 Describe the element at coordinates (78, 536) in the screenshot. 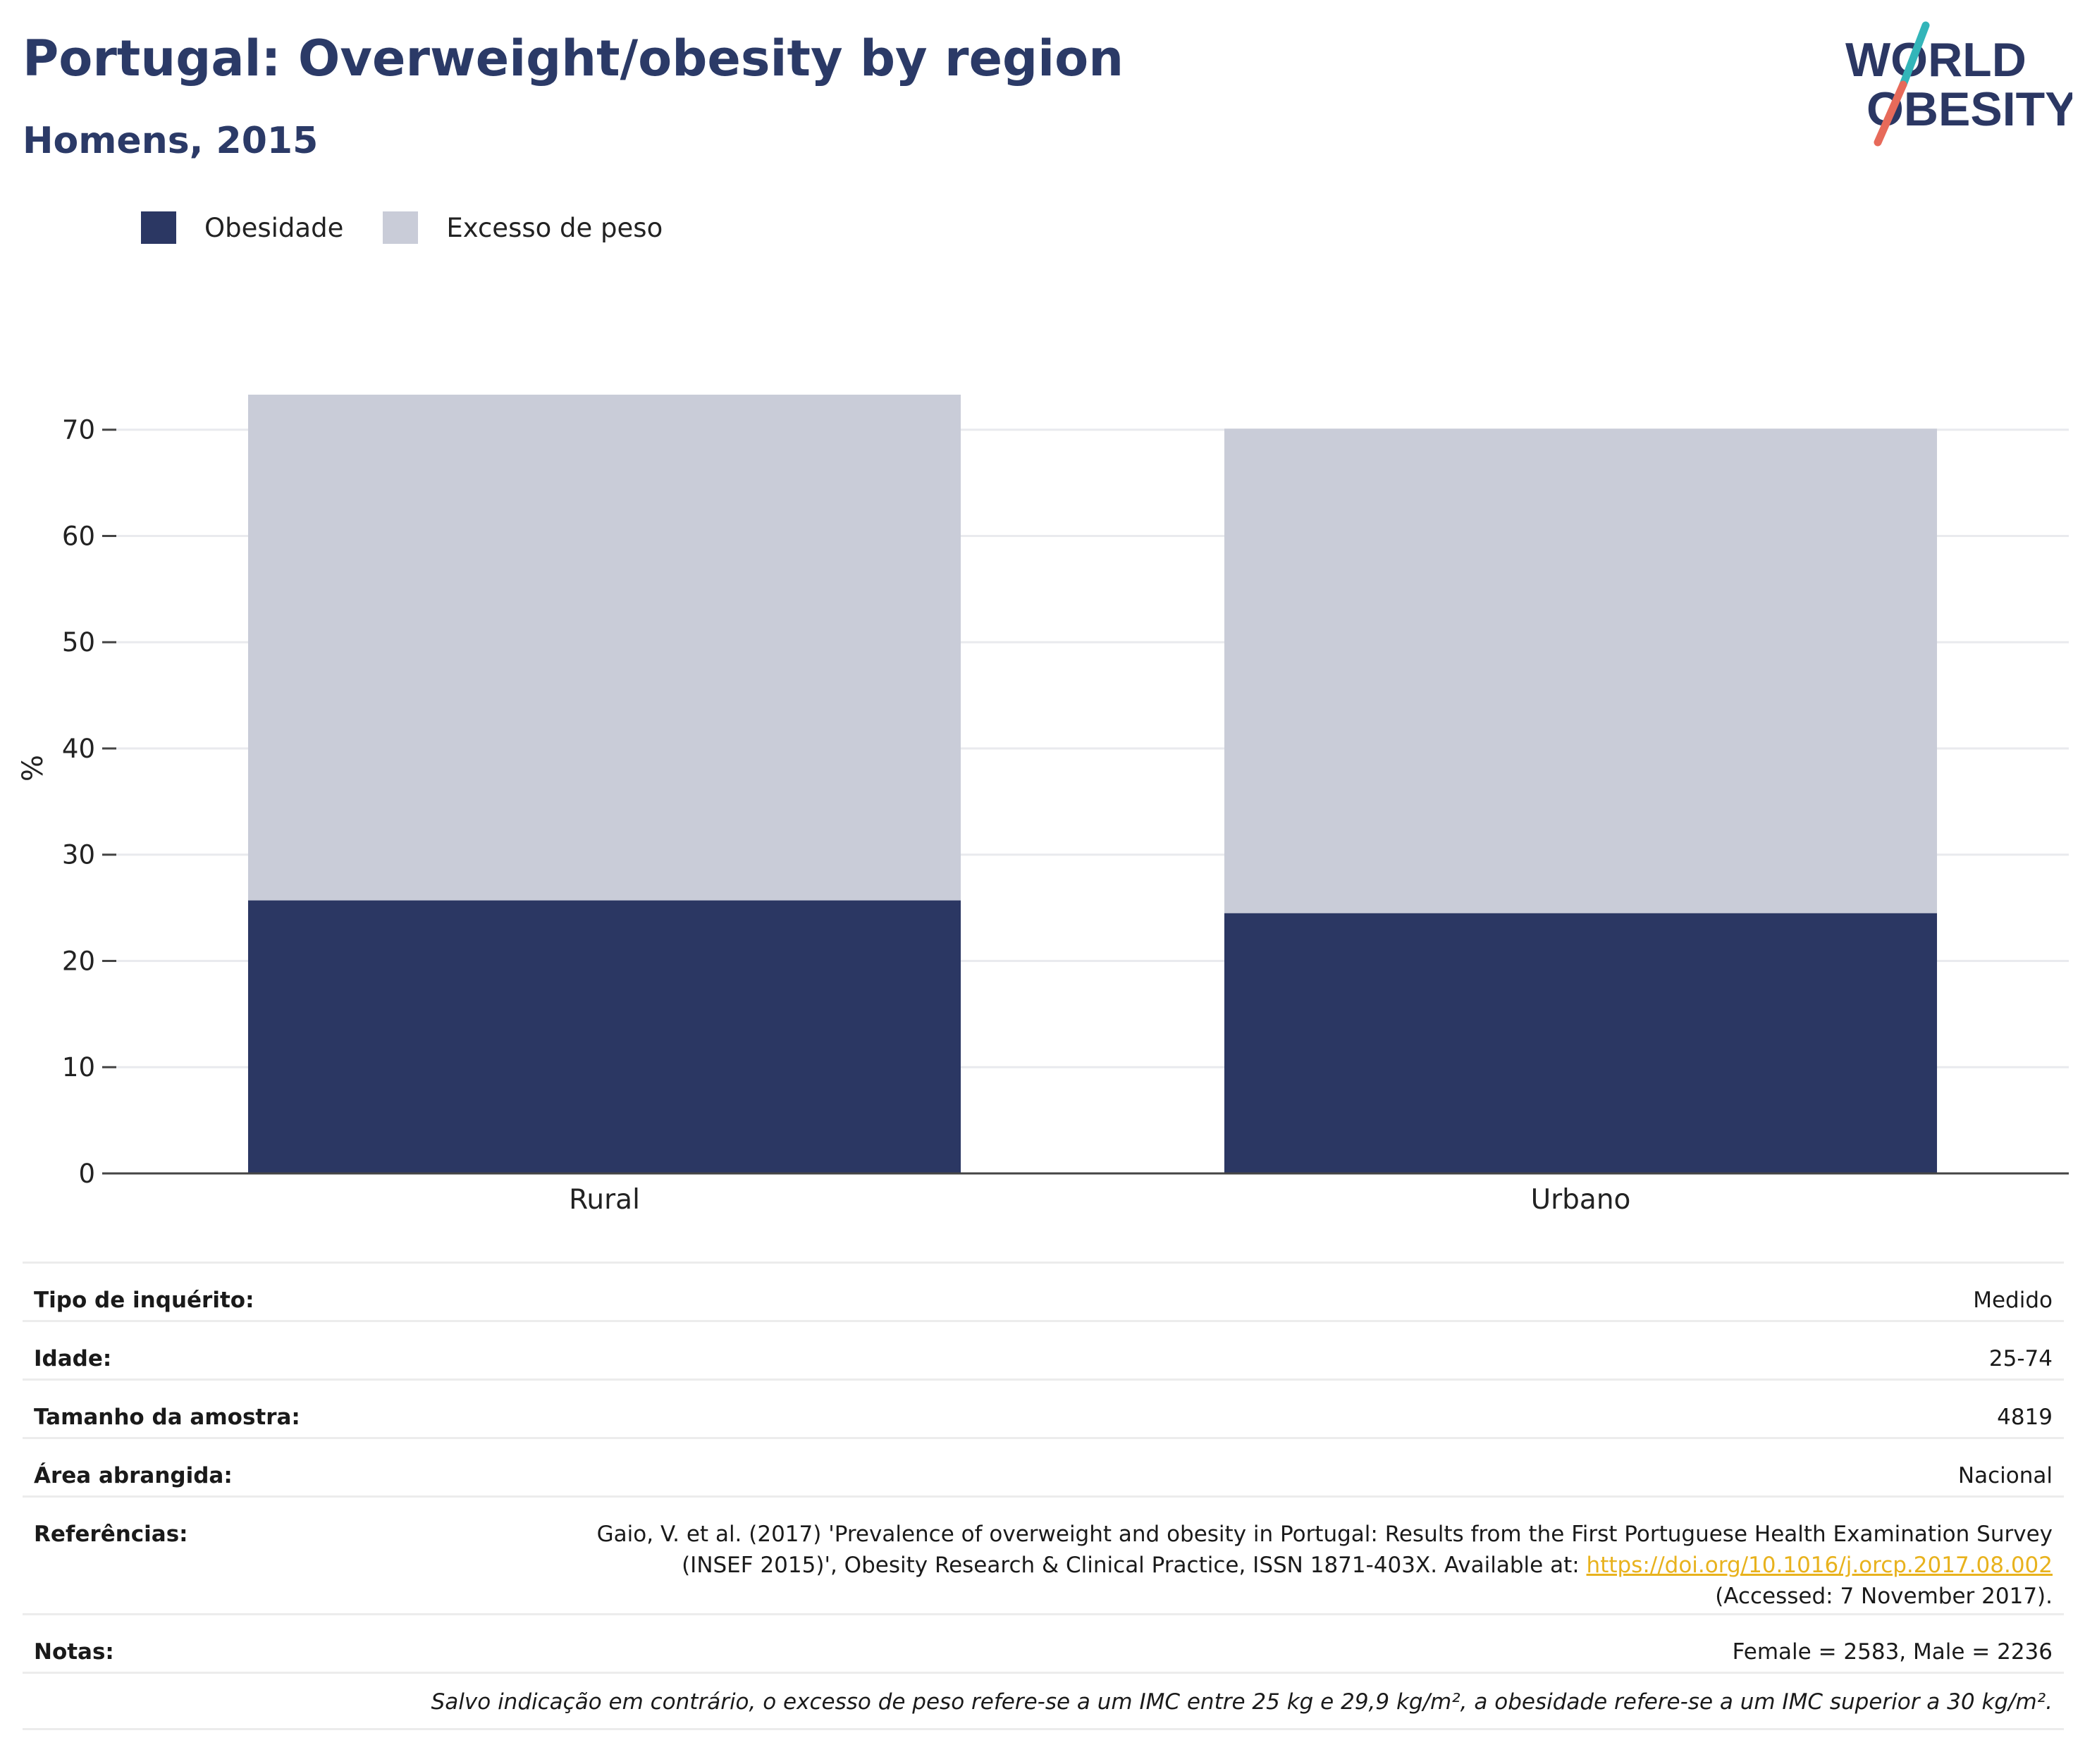

I see `y-tick-label: 60` at that location.